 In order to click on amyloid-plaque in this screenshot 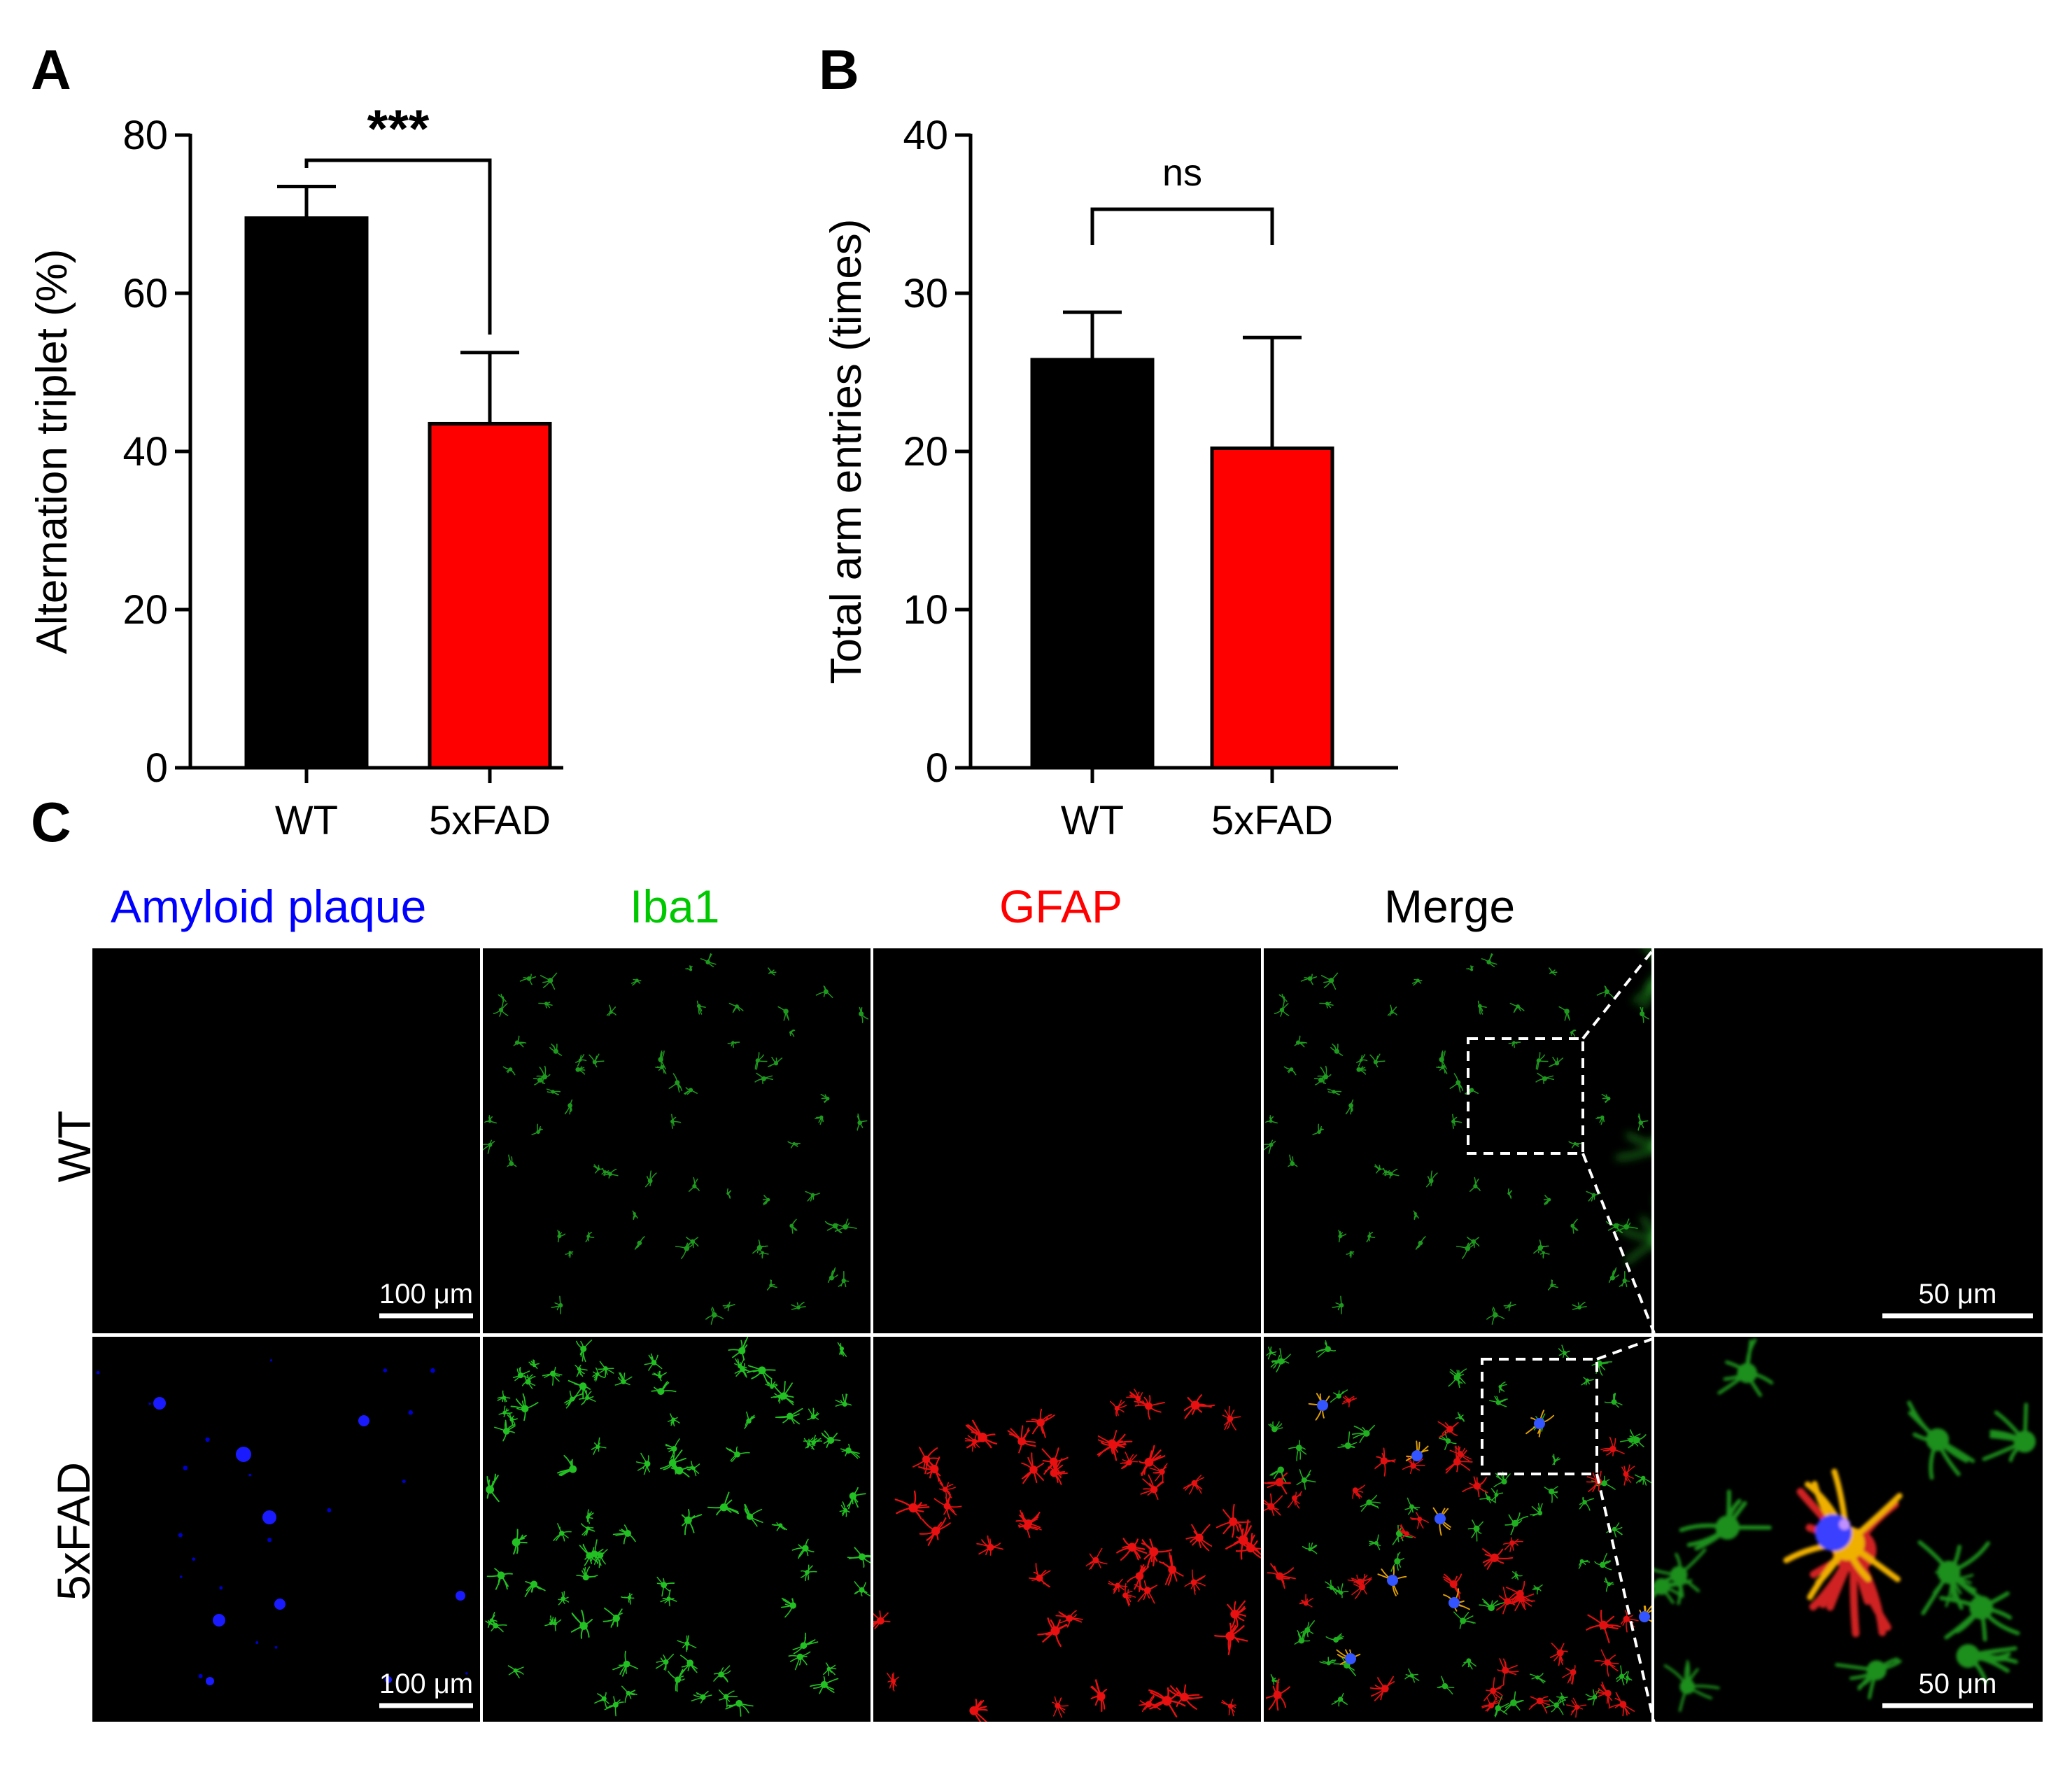, I will do `click(363, 1420)`.